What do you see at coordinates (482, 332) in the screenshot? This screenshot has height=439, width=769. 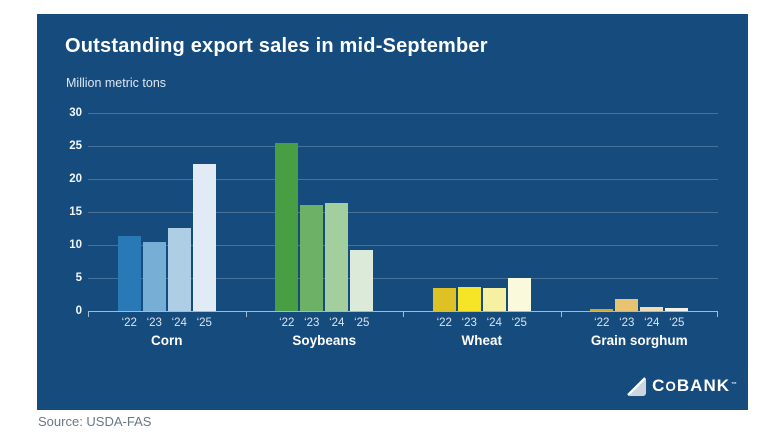 I see `x-group-labels: ‘22 ‘23 ‘24 ‘25 Wheat` at bounding box center [482, 332].